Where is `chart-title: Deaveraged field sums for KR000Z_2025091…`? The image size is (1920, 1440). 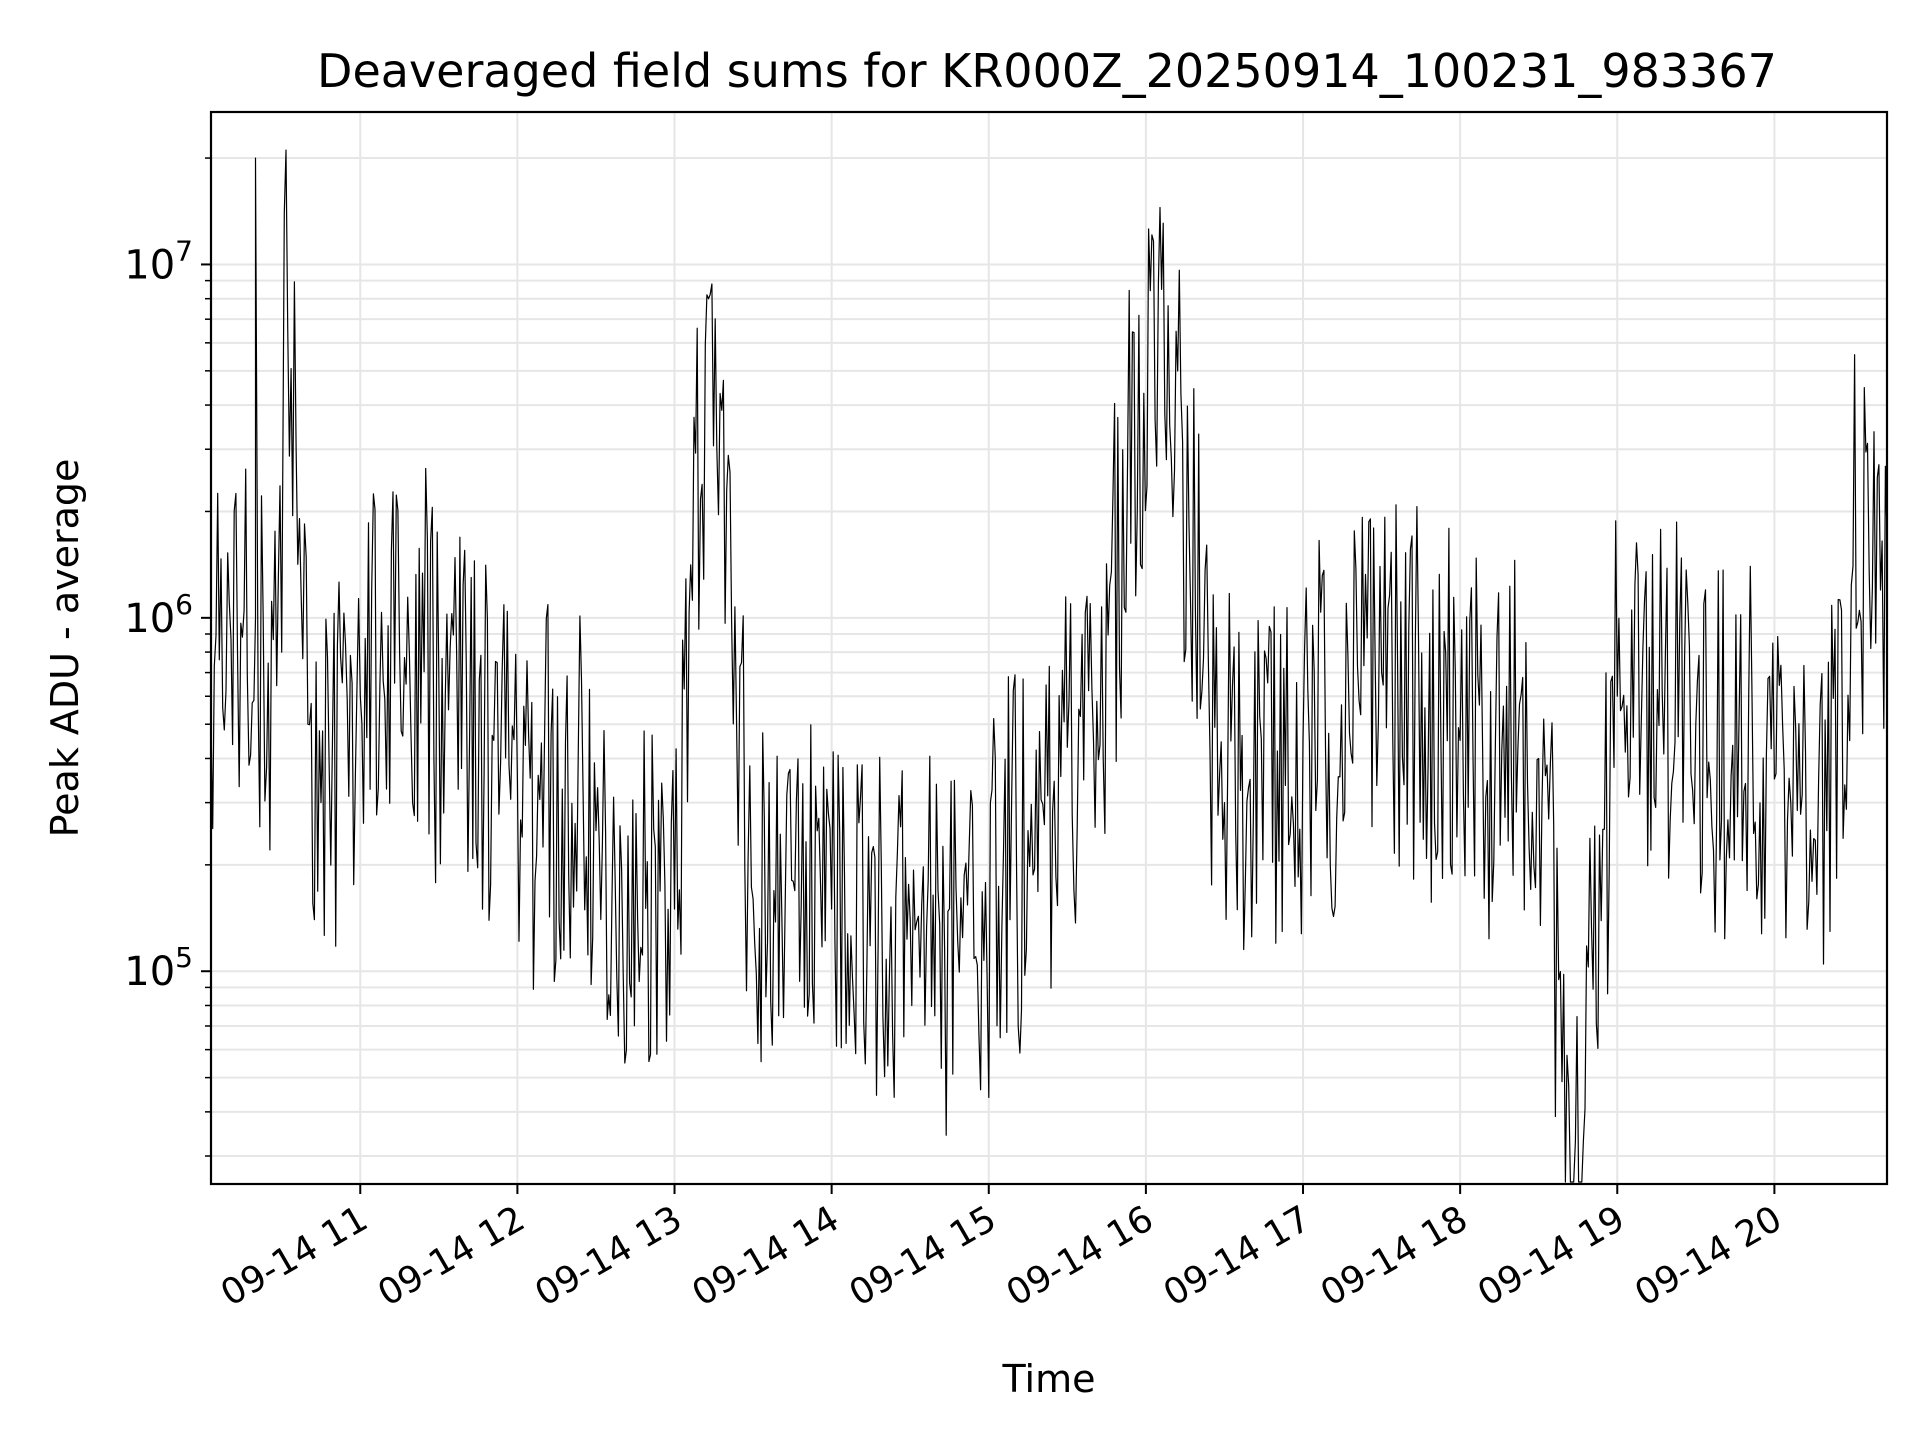 chart-title: Deaveraged field sums for KR000Z_2025091… is located at coordinates (1047, 71).